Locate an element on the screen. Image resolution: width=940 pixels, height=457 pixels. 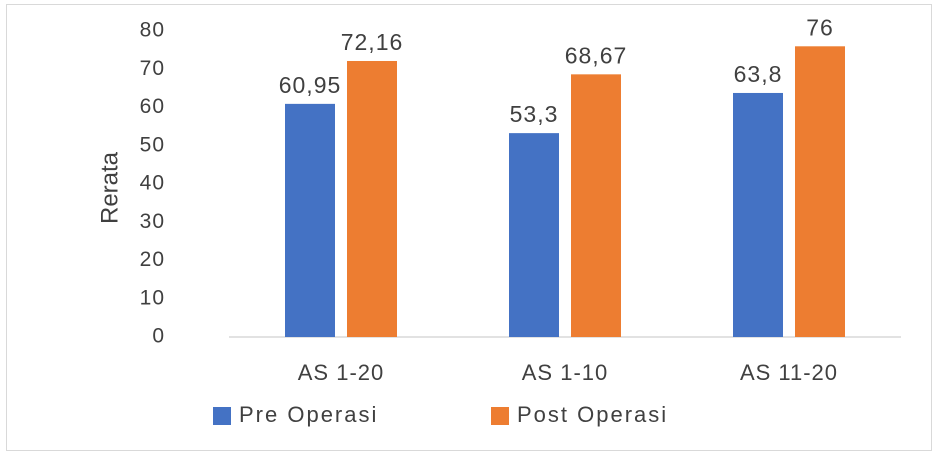
data-label: 63,8 is located at coordinates (758, 74).